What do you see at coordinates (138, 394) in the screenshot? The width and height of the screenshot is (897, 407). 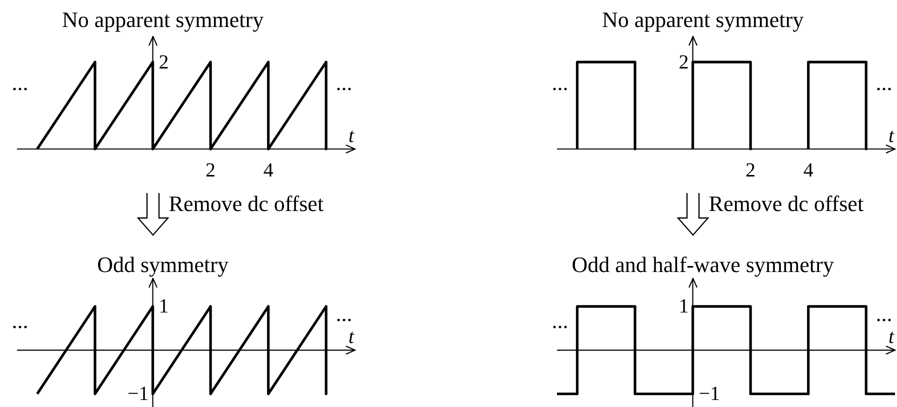 I see `annotation: −1` at bounding box center [138, 394].